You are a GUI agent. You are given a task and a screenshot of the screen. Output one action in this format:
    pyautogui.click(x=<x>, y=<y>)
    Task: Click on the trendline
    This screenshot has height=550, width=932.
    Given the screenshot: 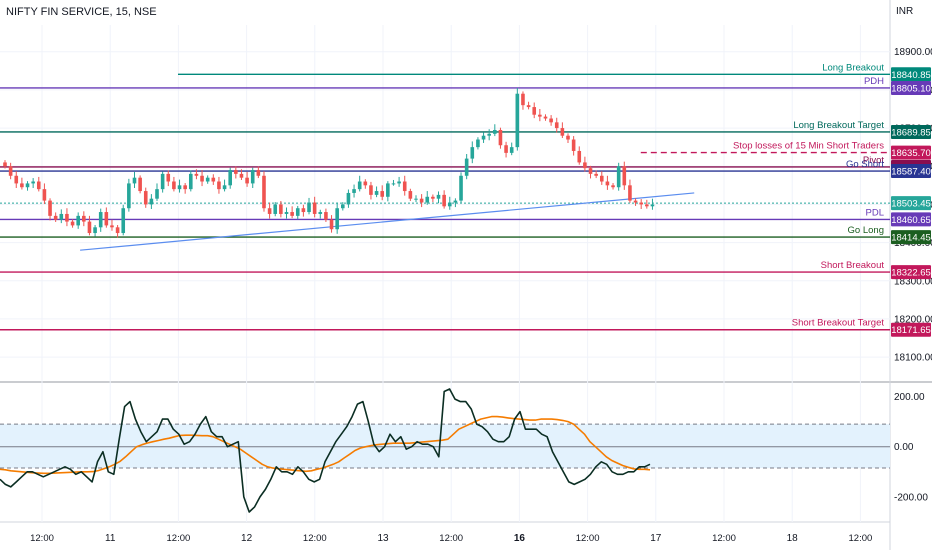 What is the action you would take?
    pyautogui.click(x=387, y=221)
    